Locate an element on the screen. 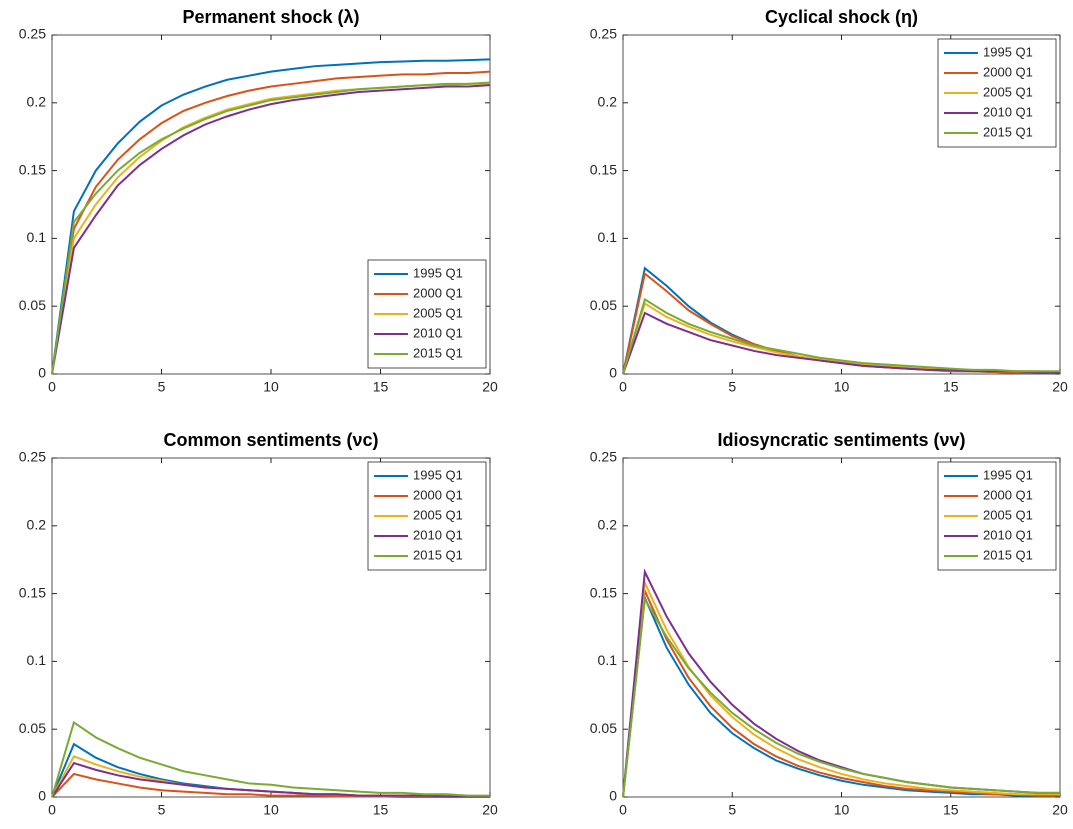  chart-title: Cyclical shock (η) is located at coordinates (841, 17).